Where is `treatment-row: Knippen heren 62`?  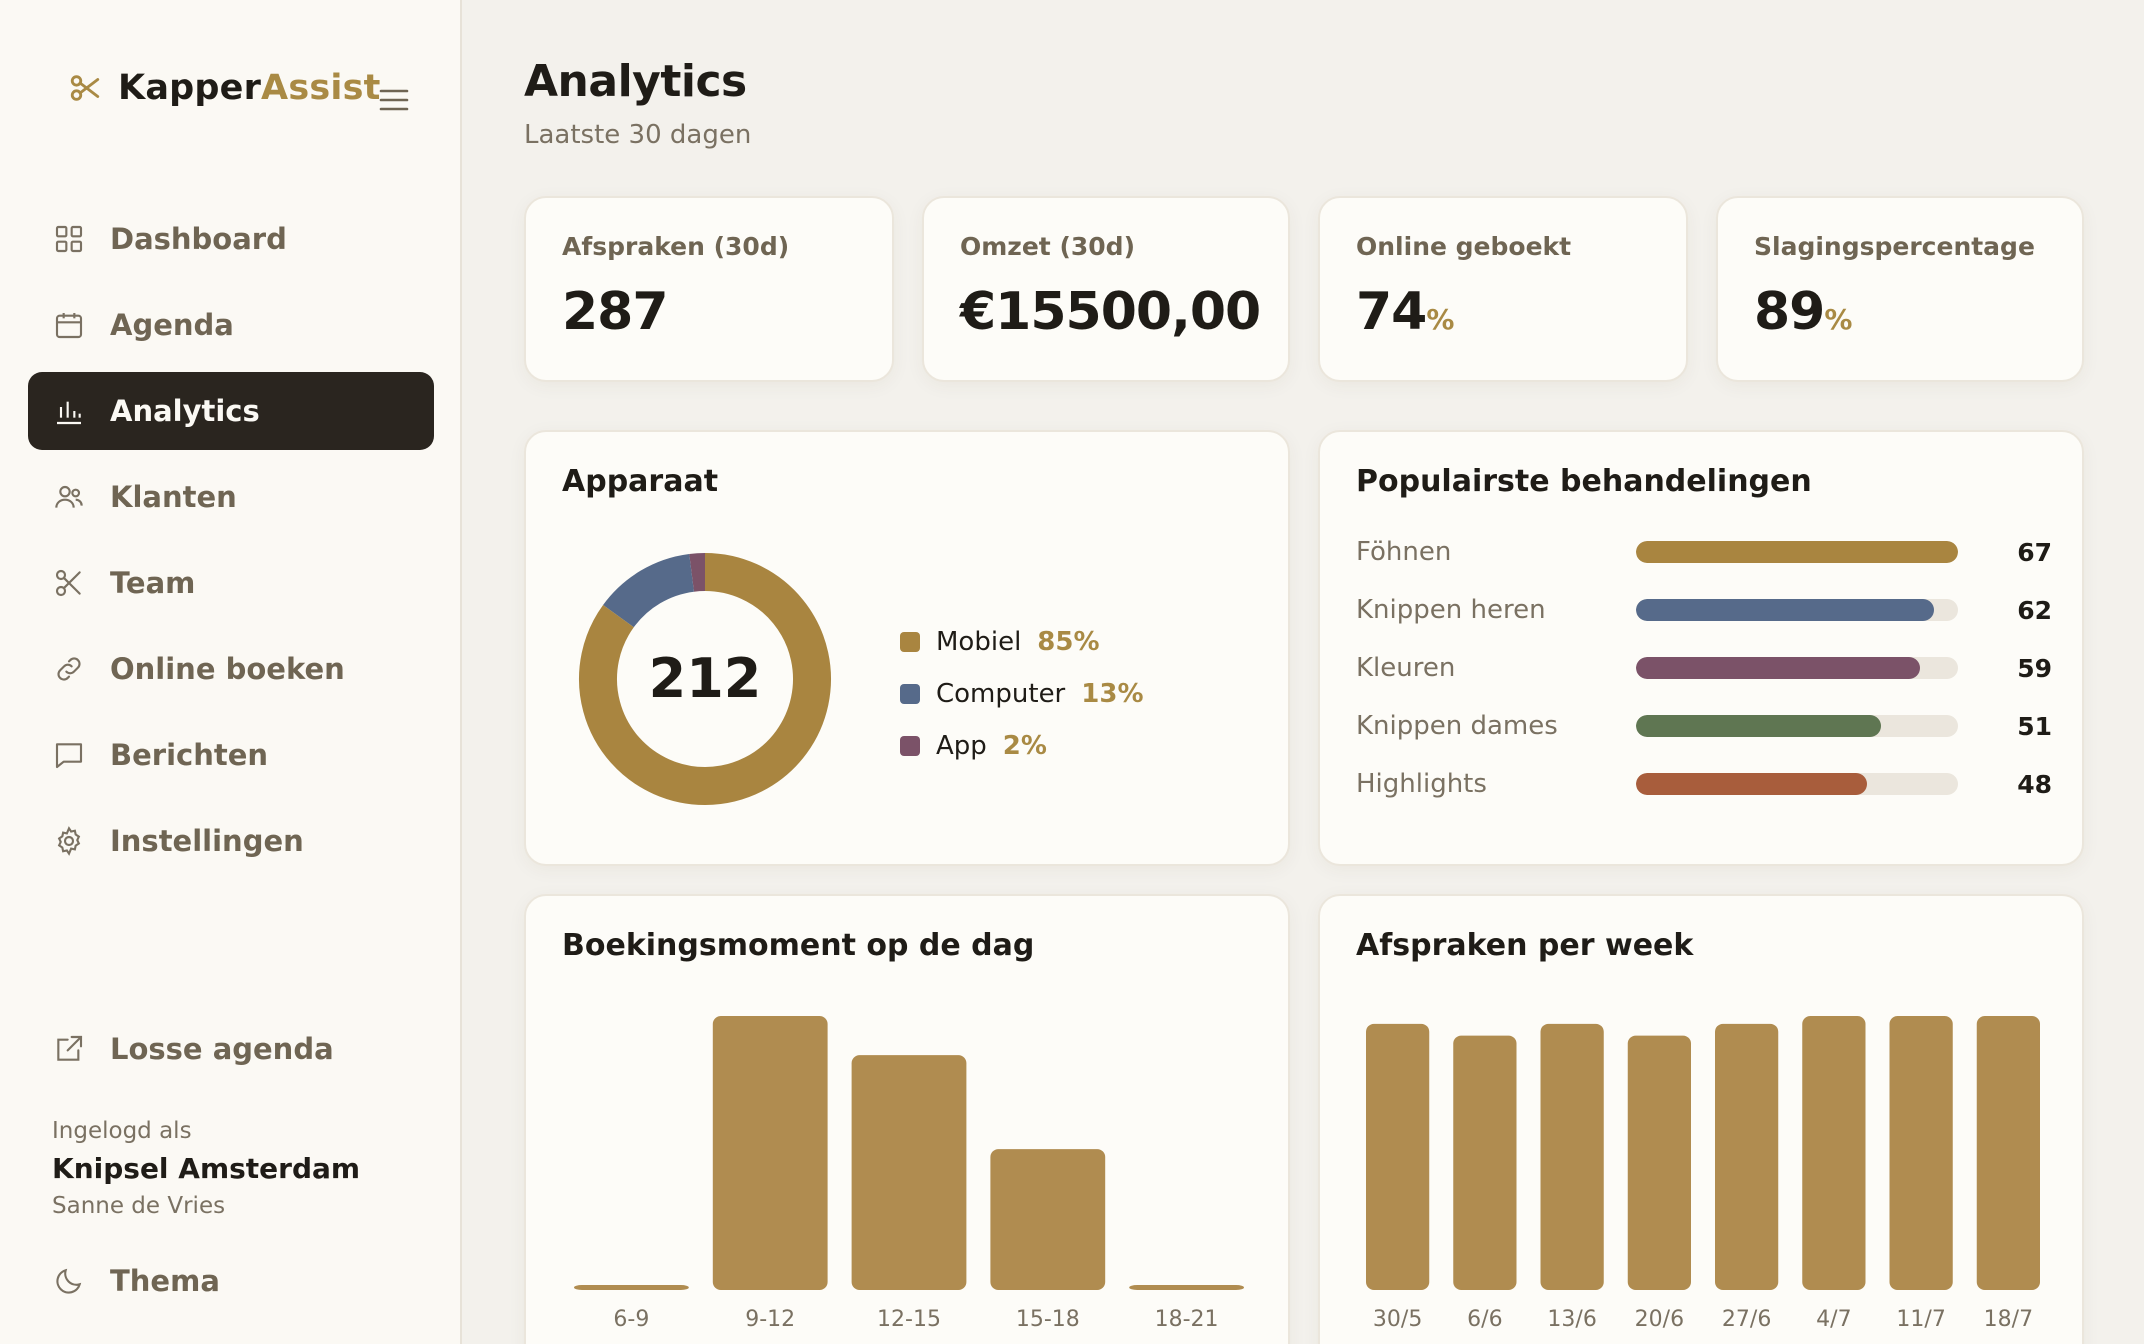 treatment-row: Knippen heren 62 is located at coordinates (1704, 610).